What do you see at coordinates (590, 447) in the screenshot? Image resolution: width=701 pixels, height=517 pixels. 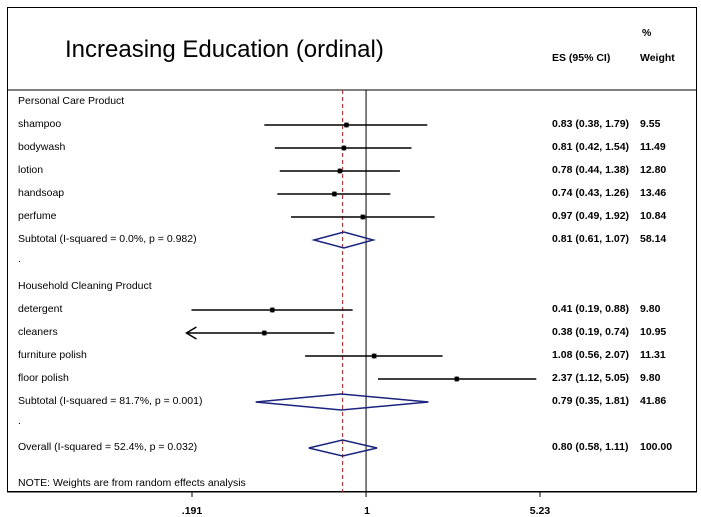 I see `overall-ci: 0.80 (0.58, 1.11)` at bounding box center [590, 447].